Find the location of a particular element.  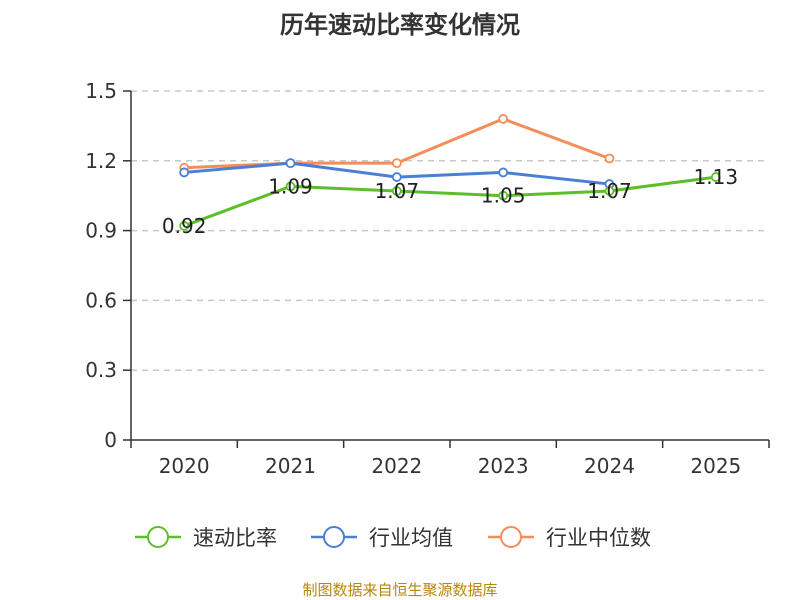

y-tick-label: 0.9 is located at coordinates (101, 231).